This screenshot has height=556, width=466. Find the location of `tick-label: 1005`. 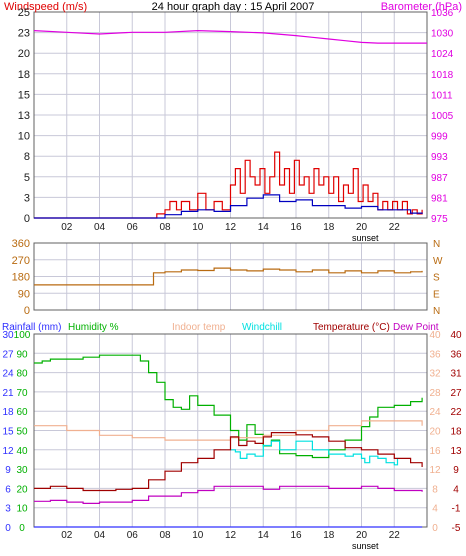

tick-label: 1005 is located at coordinates (442, 116).